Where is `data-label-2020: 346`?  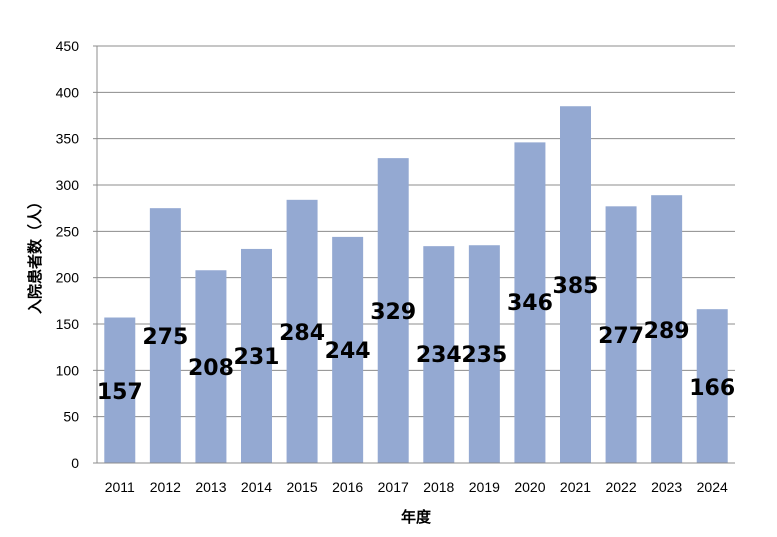
data-label-2020: 346 is located at coordinates (530, 303).